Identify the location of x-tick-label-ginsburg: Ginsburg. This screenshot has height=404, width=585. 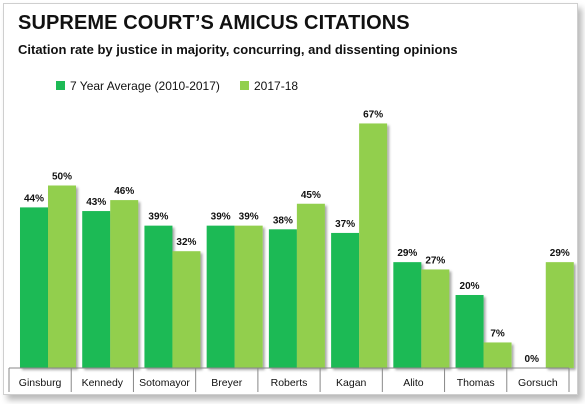
(40, 383).